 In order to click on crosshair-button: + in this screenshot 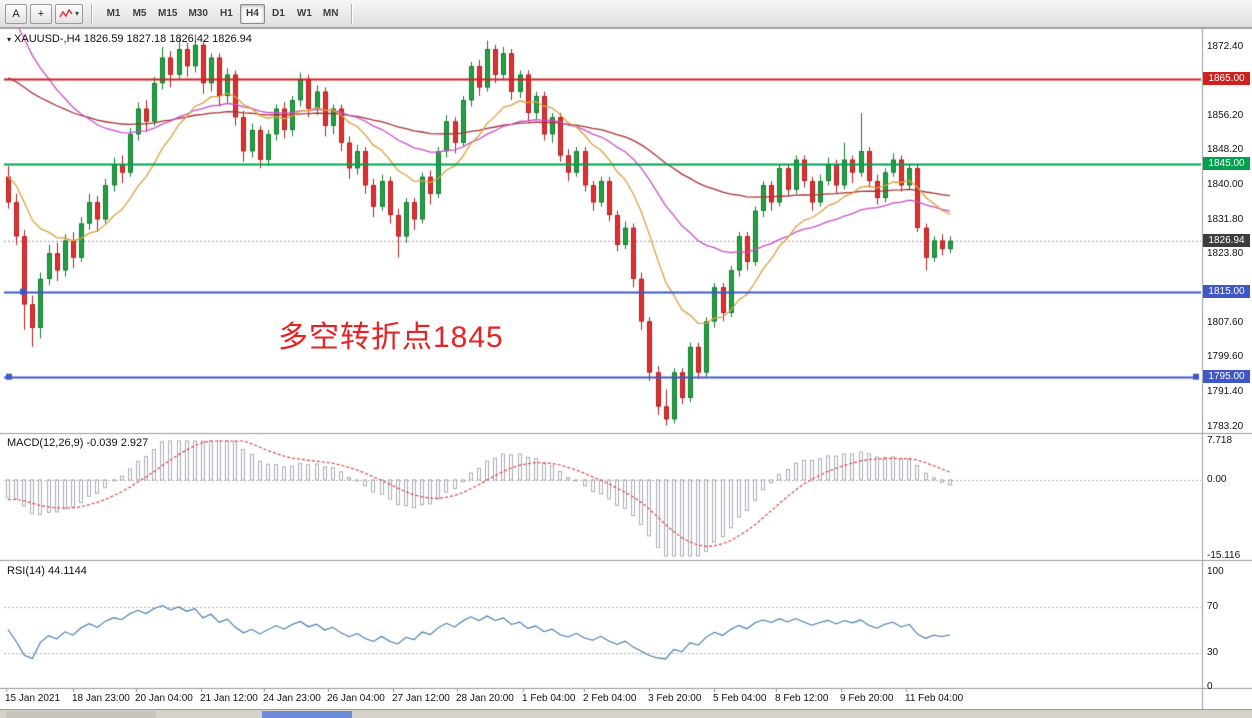, I will do `click(41, 13)`.